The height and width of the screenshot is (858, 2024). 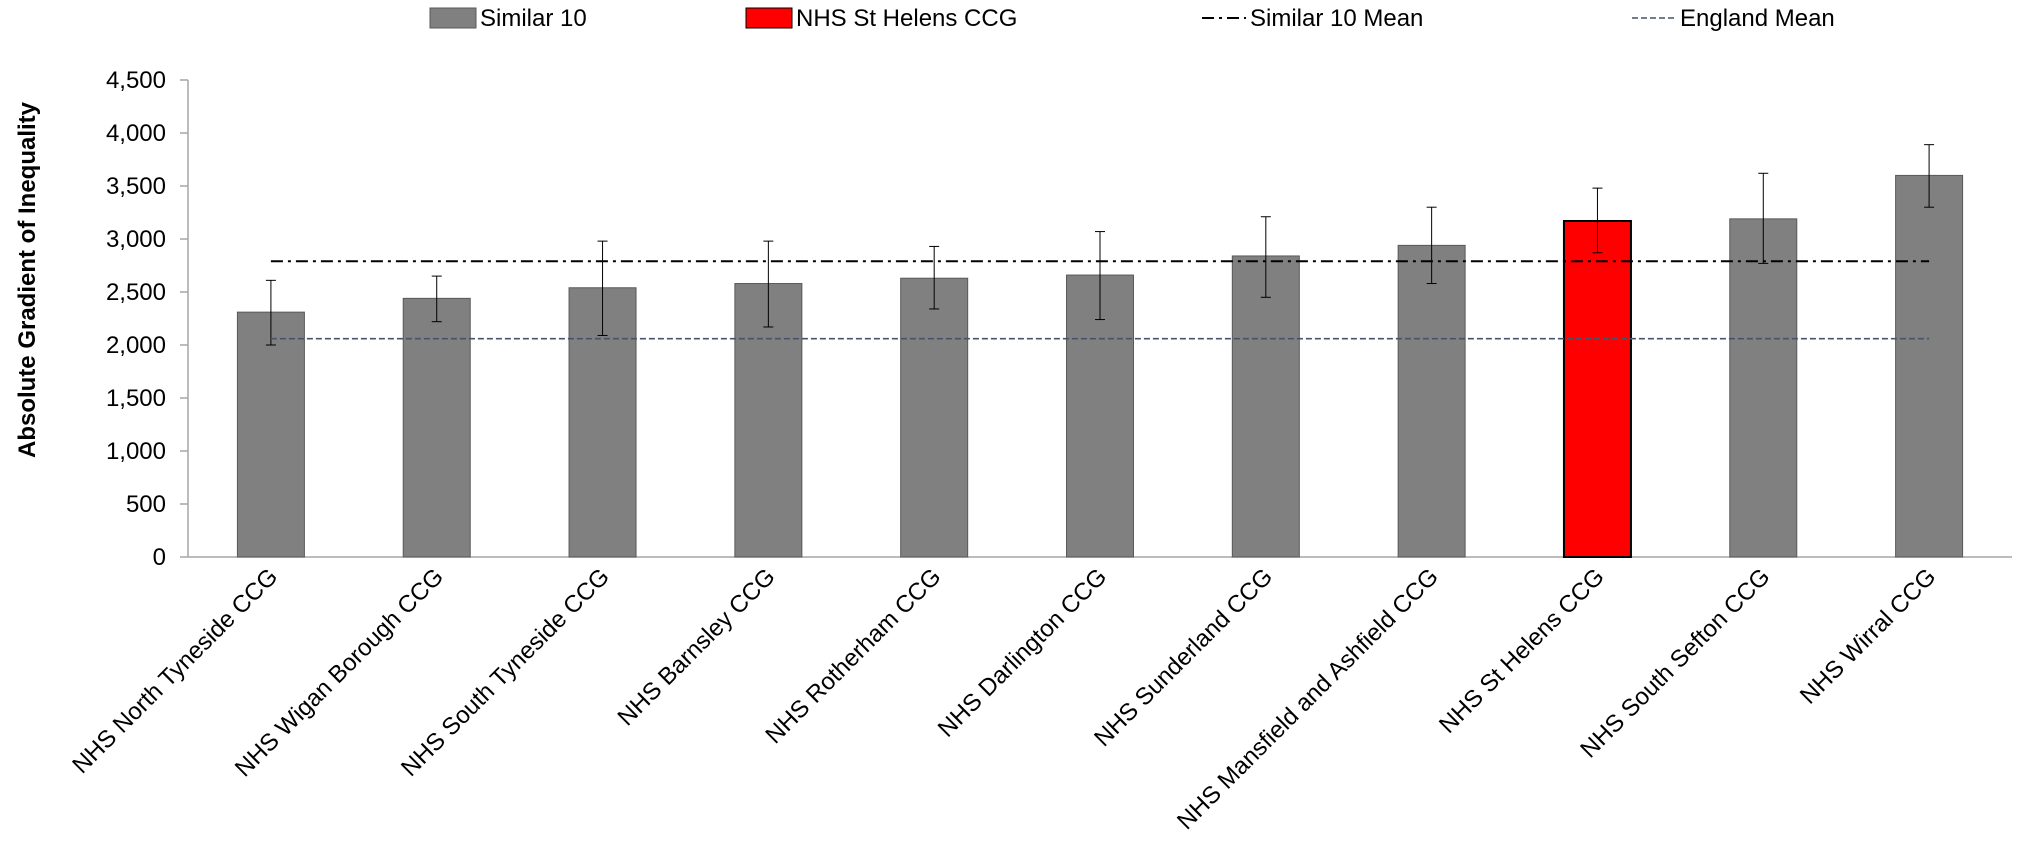 I want to click on legend-item: Similar 10, so click(x=508, y=18).